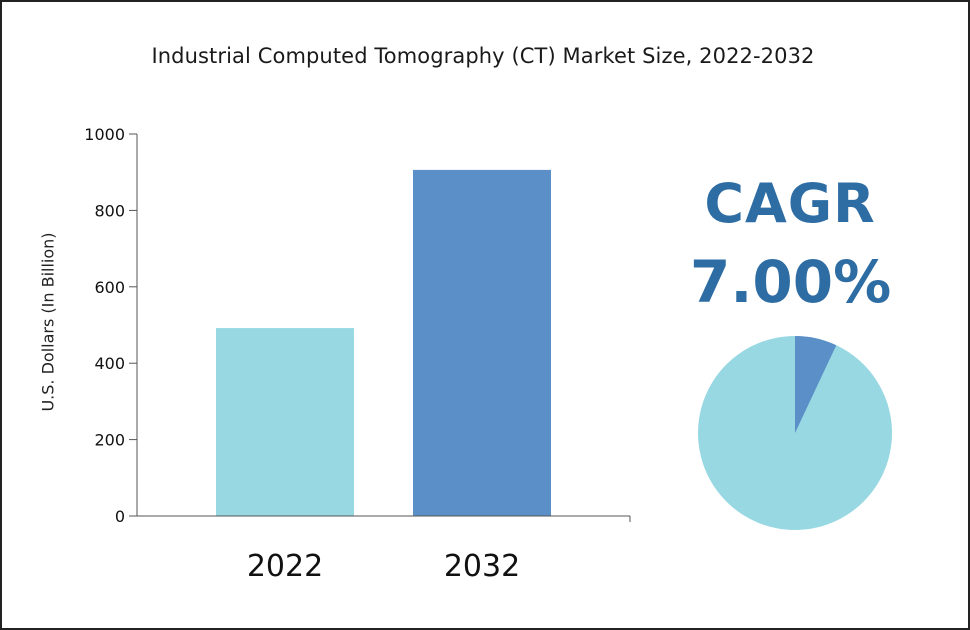  What do you see at coordinates (104, 134) in the screenshot?
I see `y-tick-label-1000: 1000` at bounding box center [104, 134].